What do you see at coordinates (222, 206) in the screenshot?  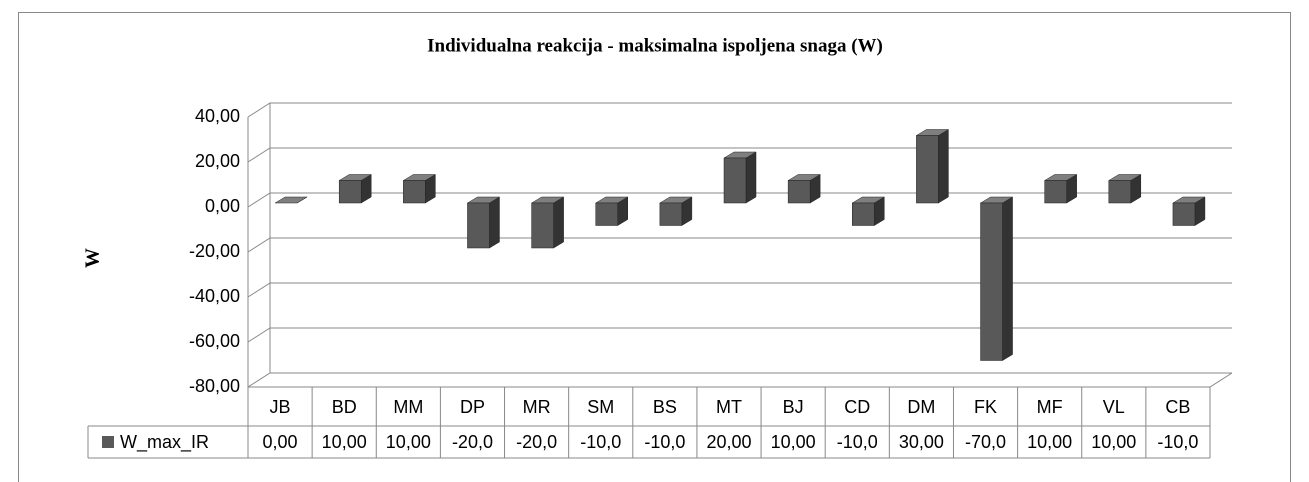 I see `y-tick-label: 0,00` at bounding box center [222, 206].